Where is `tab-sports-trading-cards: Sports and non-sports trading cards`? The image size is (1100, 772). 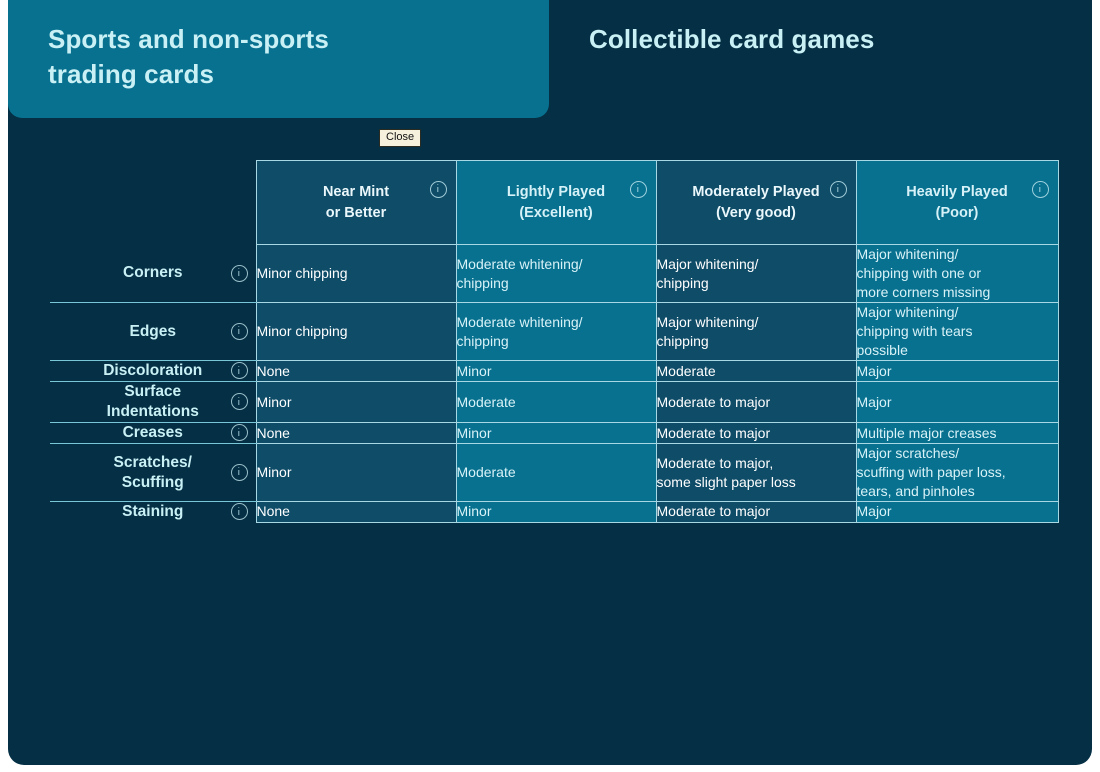
tab-sports-trading-cards: Sports and non-sports trading cards is located at coordinates (278, 59).